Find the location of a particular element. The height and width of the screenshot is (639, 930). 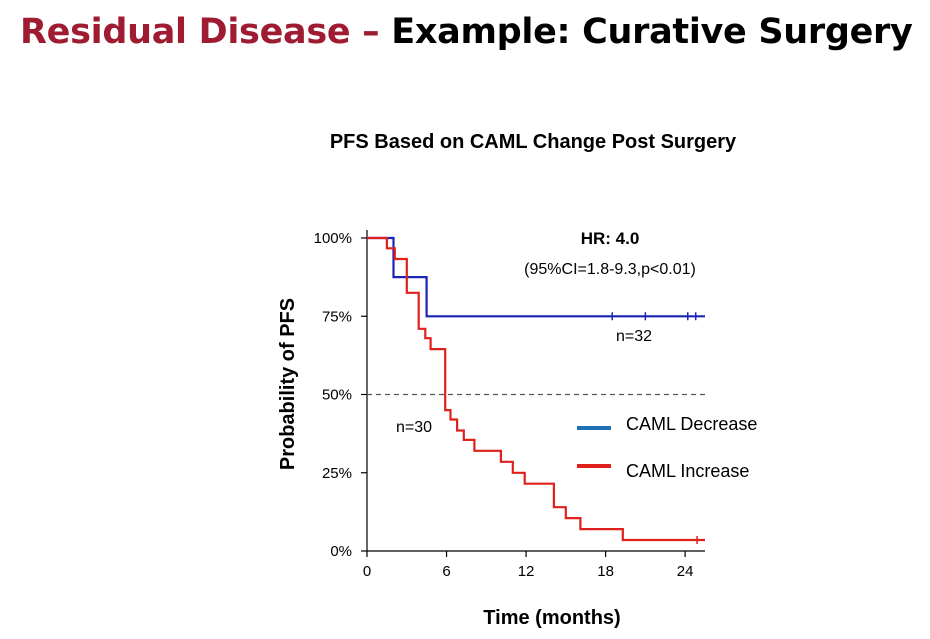

x-tick-label: 24 is located at coordinates (685, 571).